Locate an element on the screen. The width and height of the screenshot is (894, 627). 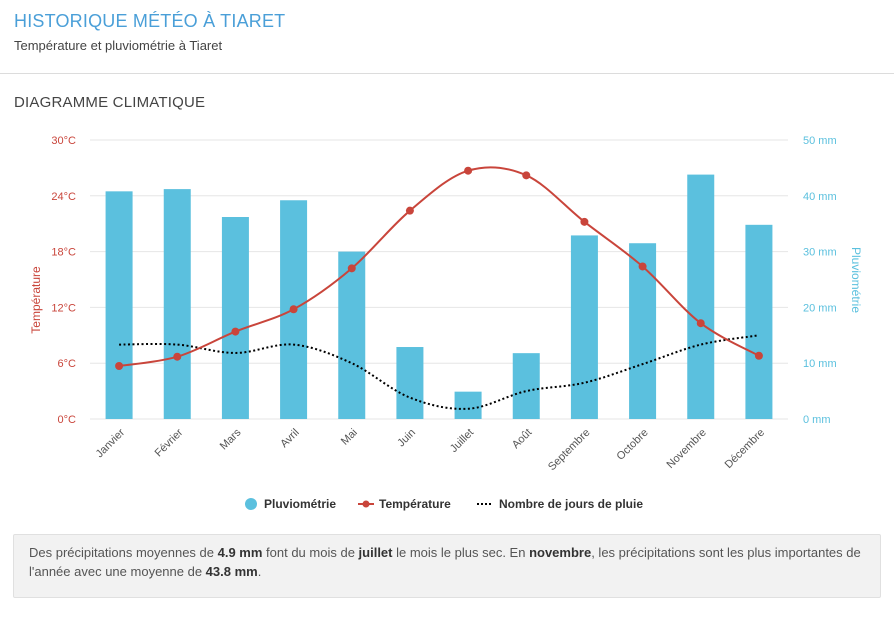
x-tick-label: Avril is located at coordinates (289, 438).